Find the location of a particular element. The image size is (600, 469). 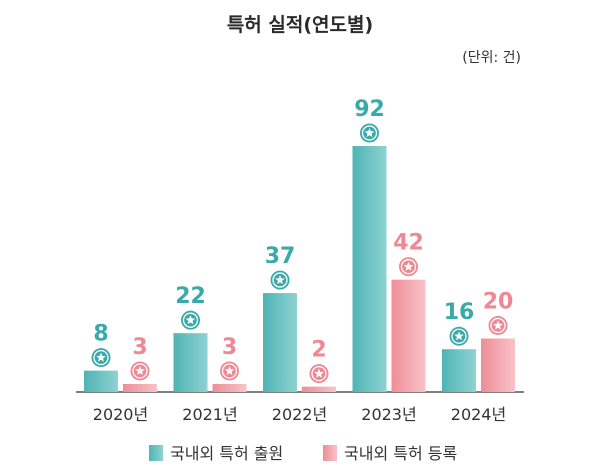

chart-title: 특허 실적(연도별) is located at coordinates (300, 25).